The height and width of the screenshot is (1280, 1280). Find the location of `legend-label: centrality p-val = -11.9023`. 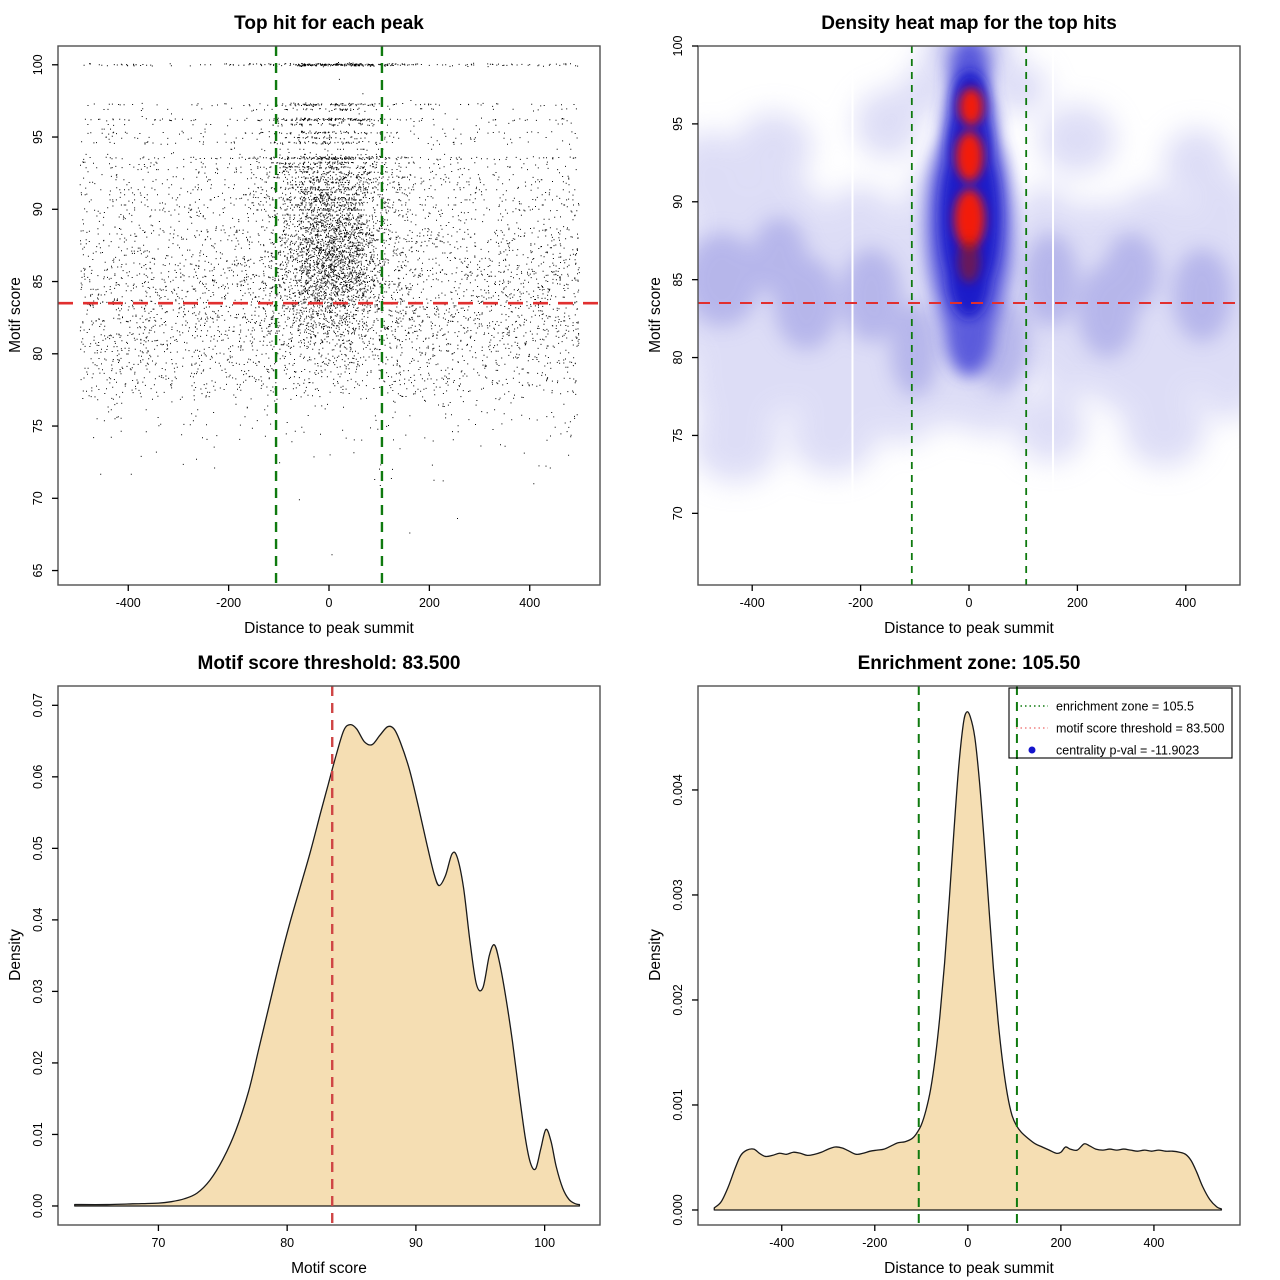

legend-label: centrality p-val = -11.9023 is located at coordinates (1127, 751).